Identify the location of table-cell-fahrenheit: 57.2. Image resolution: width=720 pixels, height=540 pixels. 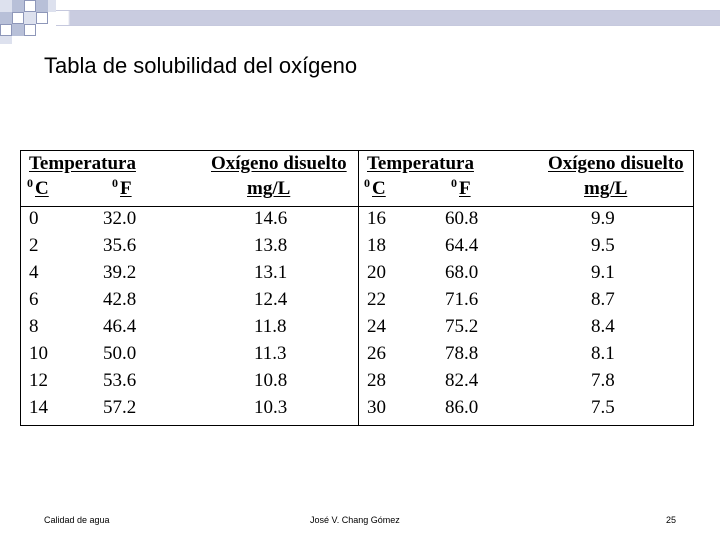
(120, 407).